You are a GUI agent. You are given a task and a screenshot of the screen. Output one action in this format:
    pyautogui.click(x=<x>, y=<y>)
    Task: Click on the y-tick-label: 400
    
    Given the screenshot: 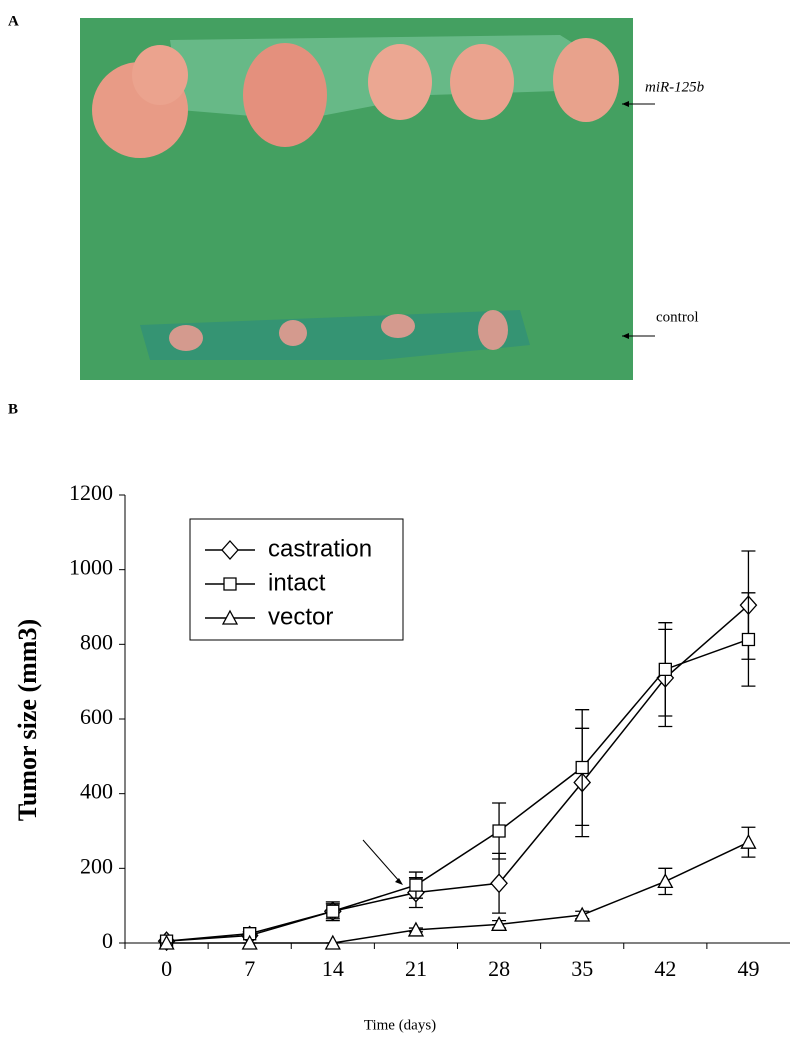 What is the action you would take?
    pyautogui.click(x=96, y=791)
    